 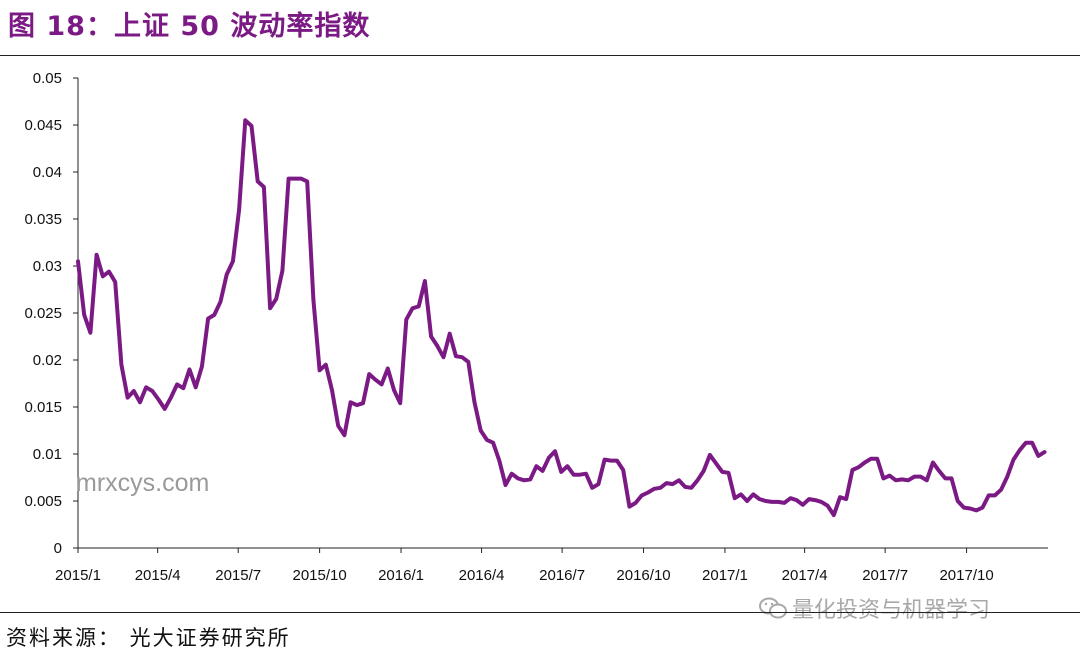 I want to click on x-tick-label: 2016/10, so click(x=643, y=575).